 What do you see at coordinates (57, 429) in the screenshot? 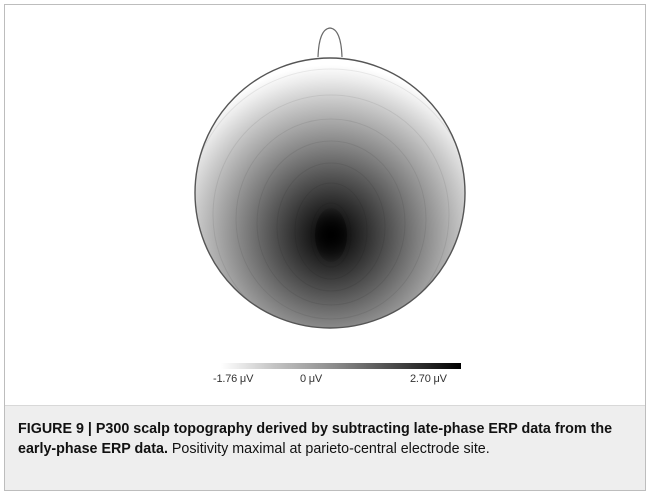
I see `caption-label: FIGURE 9 |` at bounding box center [57, 429].